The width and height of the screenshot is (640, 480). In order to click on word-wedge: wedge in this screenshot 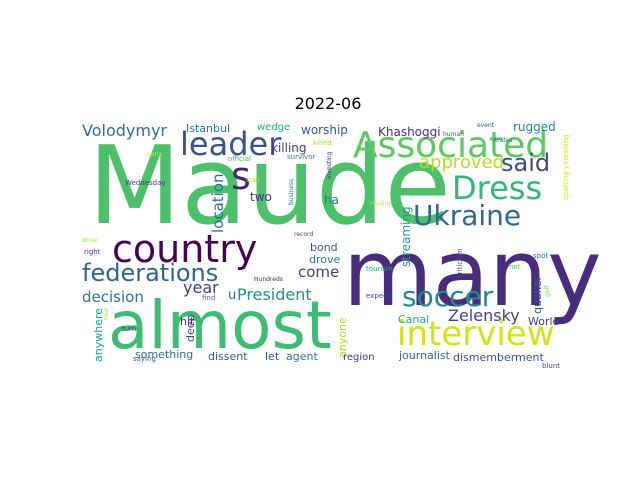, I will do `click(273, 127)`.